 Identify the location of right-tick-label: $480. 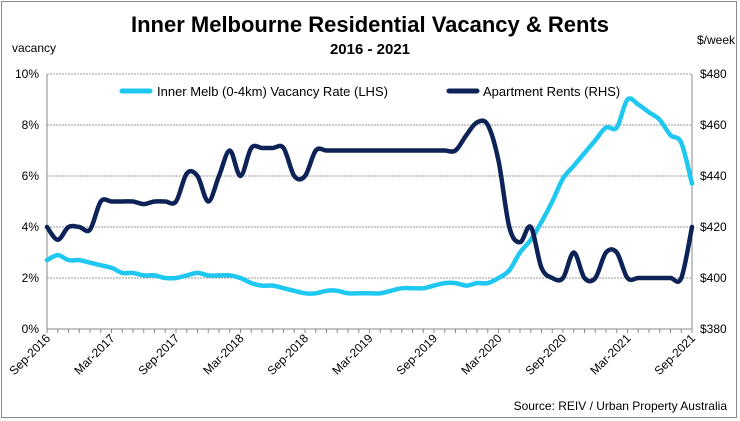
(713, 74).